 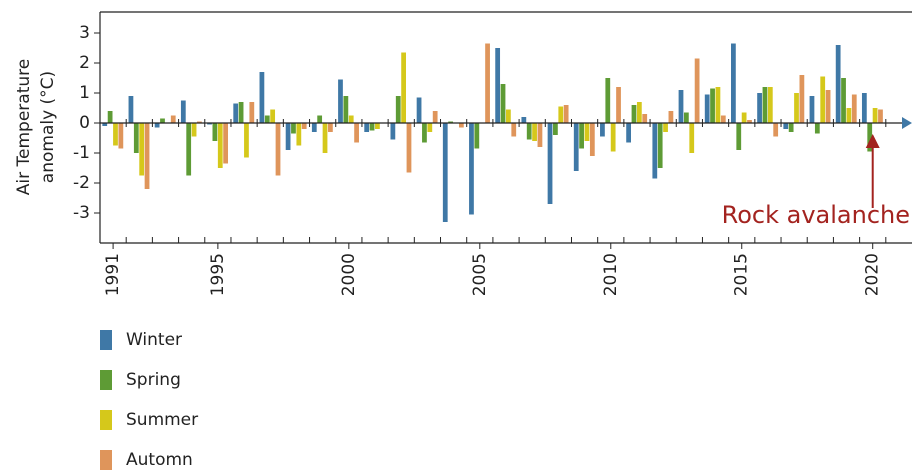 What do you see at coordinates (36, 127) in the screenshot?
I see `y-axis-title: Air Temperature anomaly (°C)` at bounding box center [36, 127].